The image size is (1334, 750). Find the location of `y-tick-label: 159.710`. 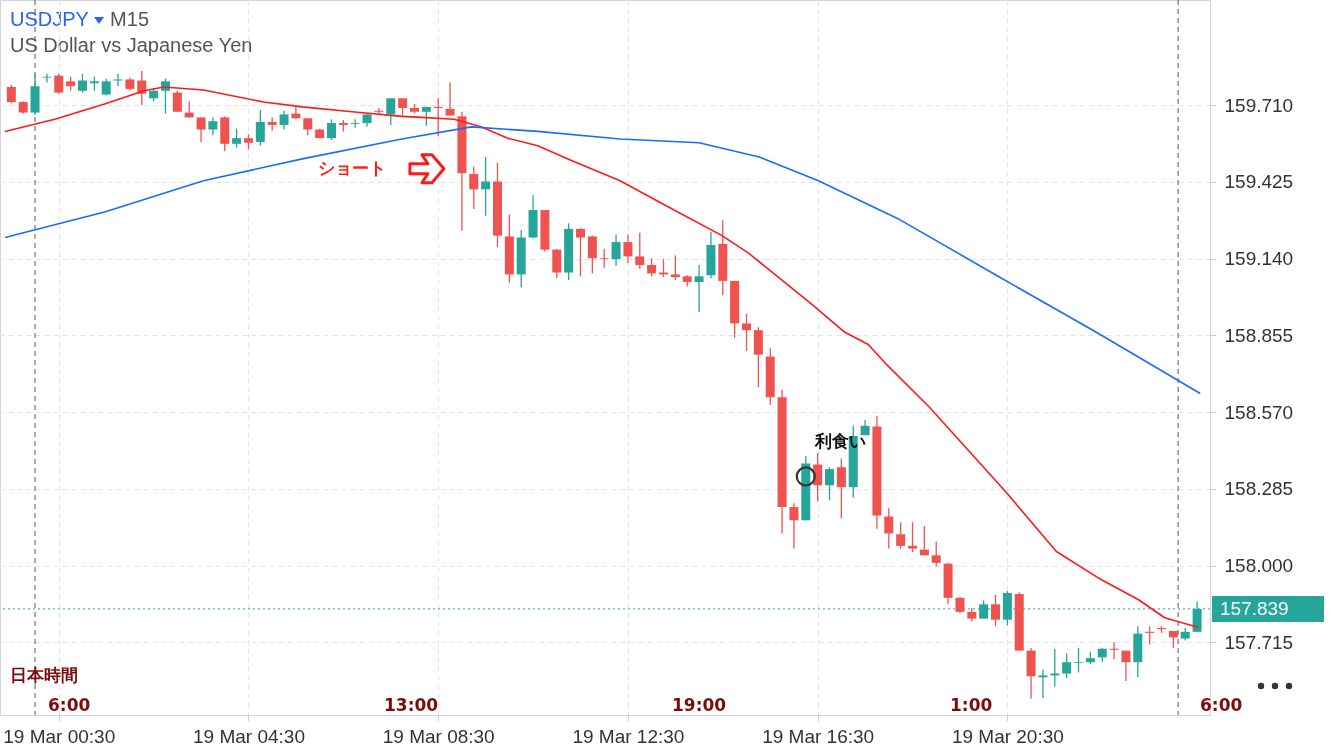

y-tick-label: 159.710 is located at coordinates (1259, 105).